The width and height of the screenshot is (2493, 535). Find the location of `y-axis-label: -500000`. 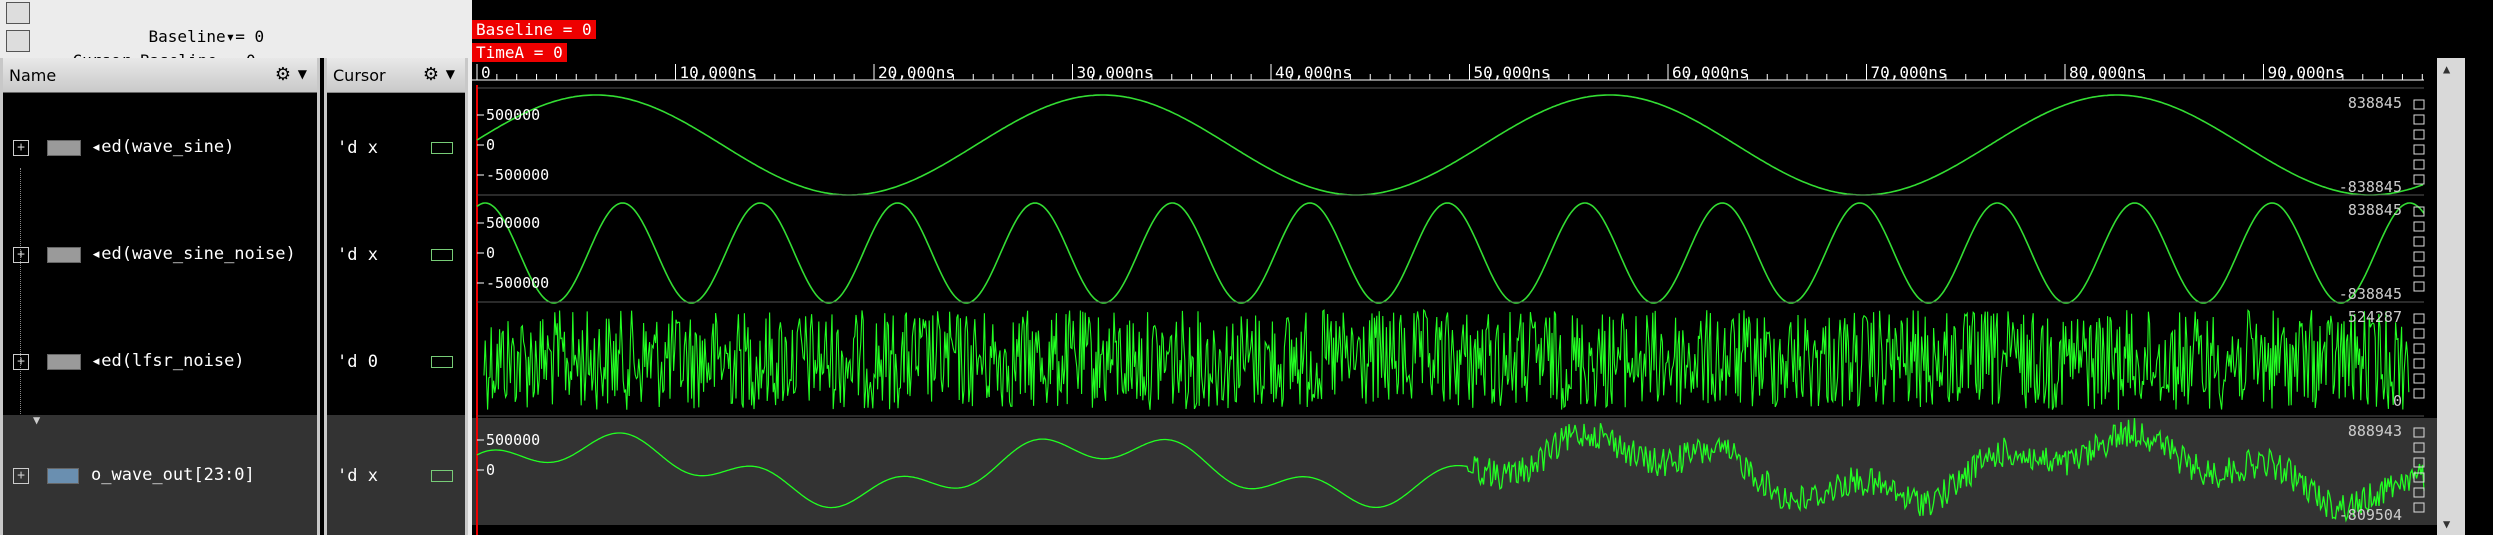

y-axis-label: -500000 is located at coordinates (517, 283).